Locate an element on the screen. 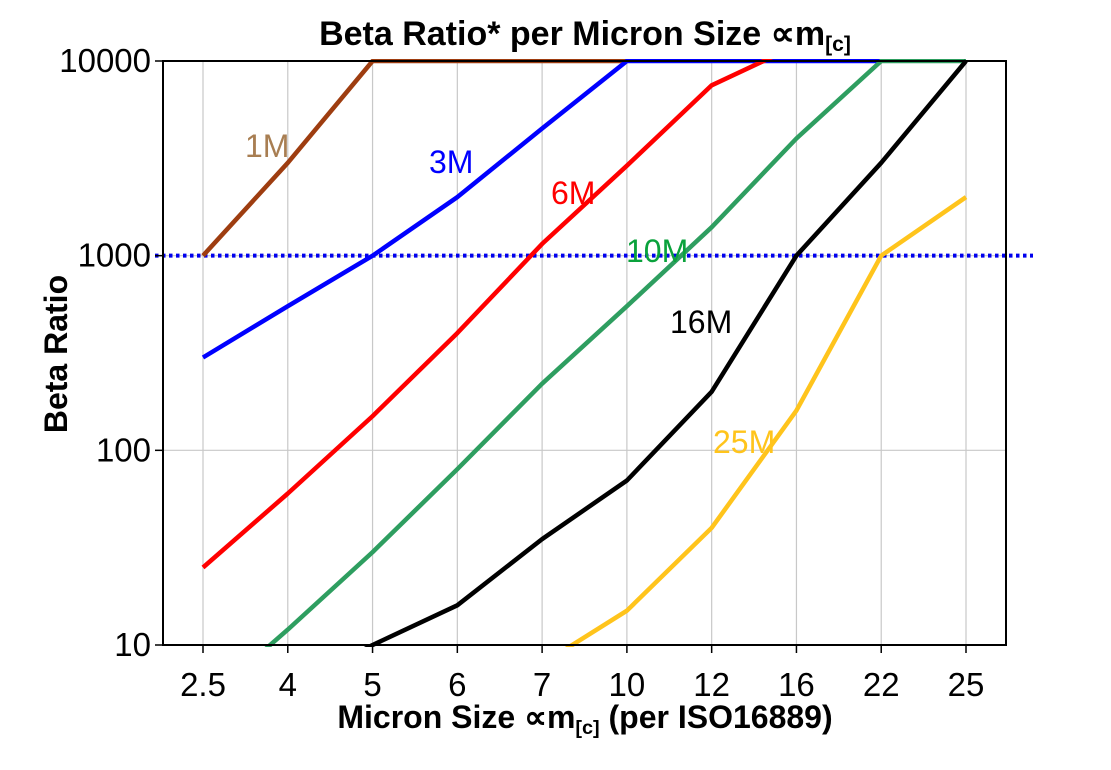 This screenshot has width=1111, height=770. x-axis-label-pre: Micron Size ∝m is located at coordinates (456, 717).